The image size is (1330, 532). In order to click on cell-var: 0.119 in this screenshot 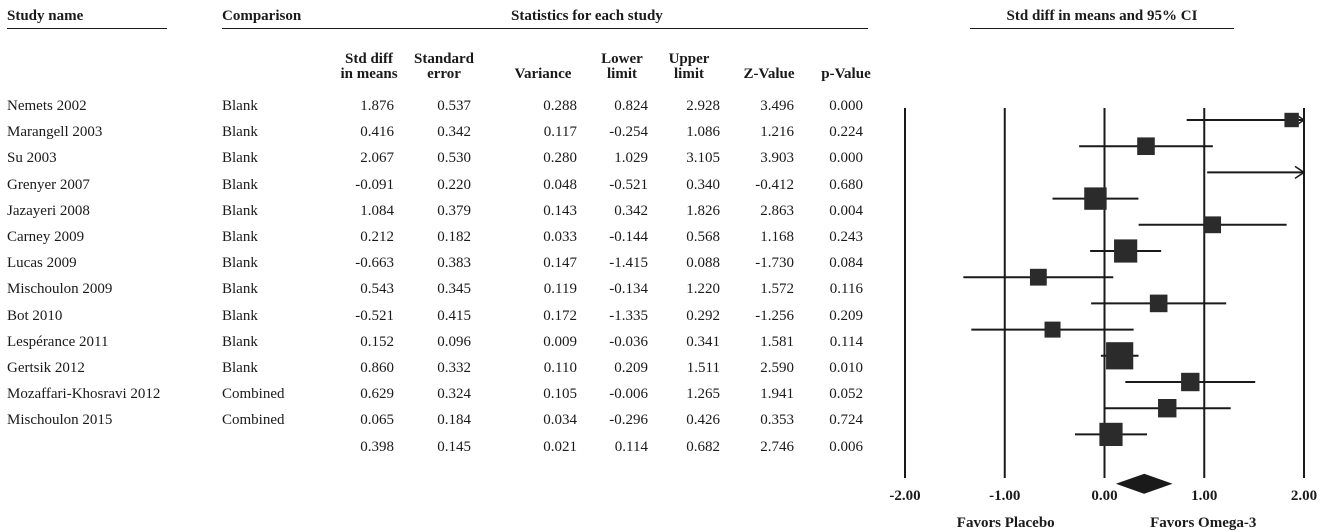, I will do `click(560, 289)`.